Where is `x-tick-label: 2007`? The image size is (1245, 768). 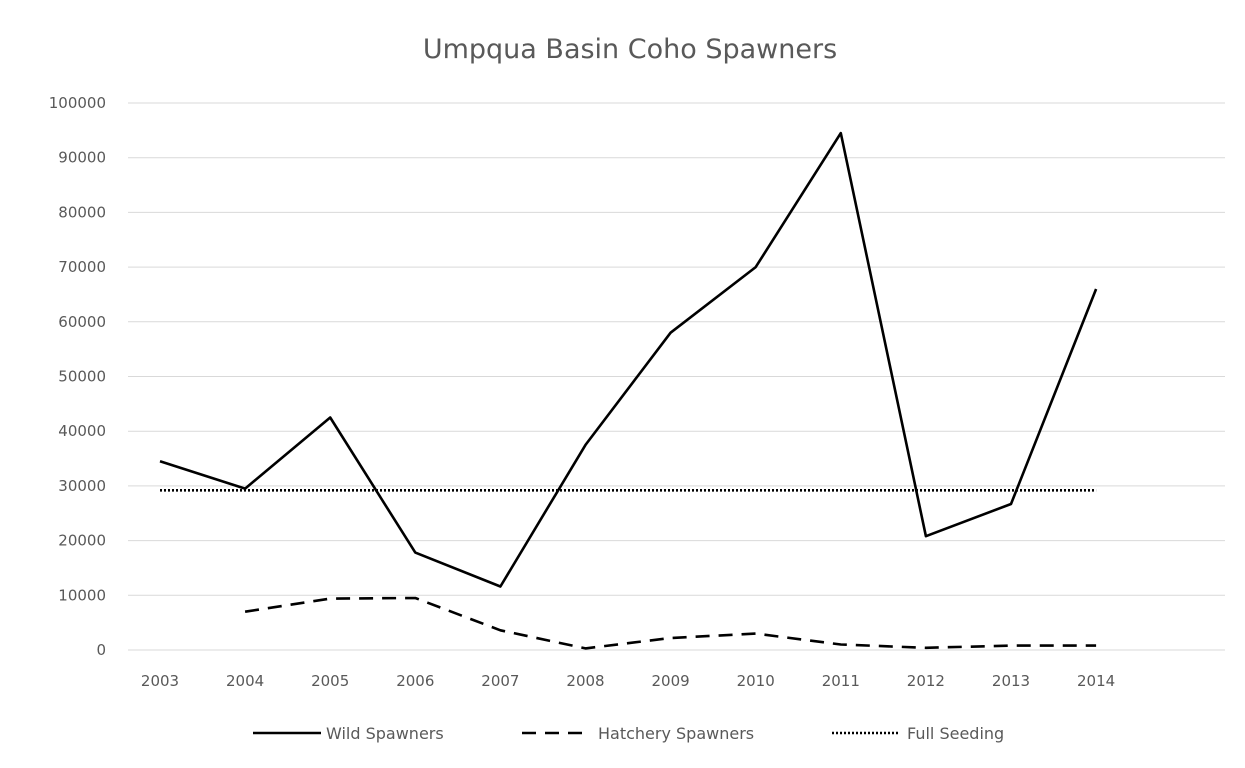
x-tick-label: 2007 is located at coordinates (500, 681).